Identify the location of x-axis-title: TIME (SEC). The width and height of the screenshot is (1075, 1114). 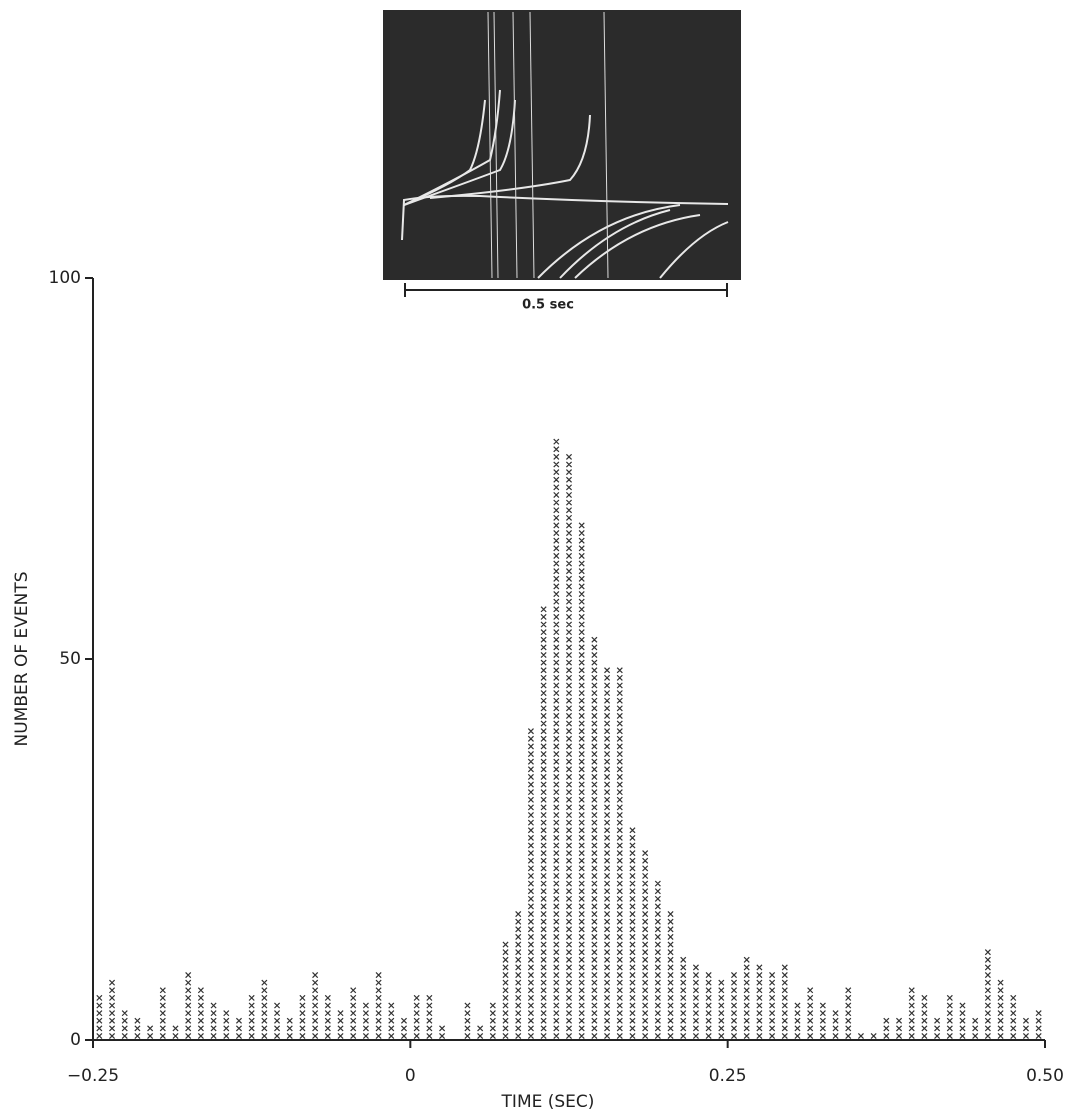
(548, 1102).